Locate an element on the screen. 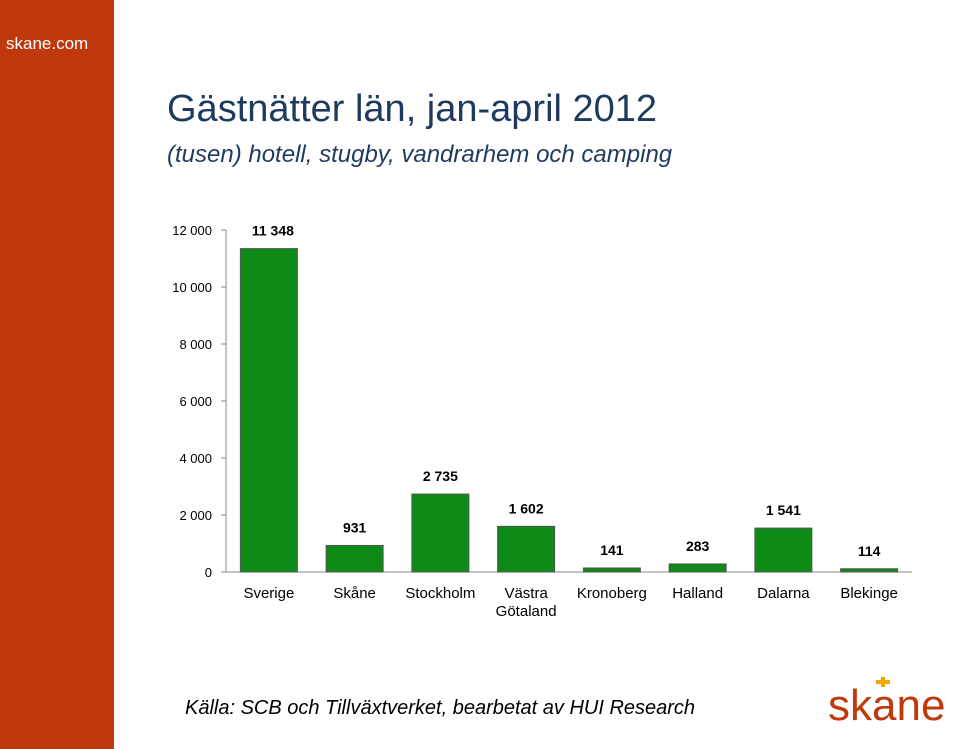 This screenshot has height=749, width=959. x-tick-label: Halland is located at coordinates (697, 593).